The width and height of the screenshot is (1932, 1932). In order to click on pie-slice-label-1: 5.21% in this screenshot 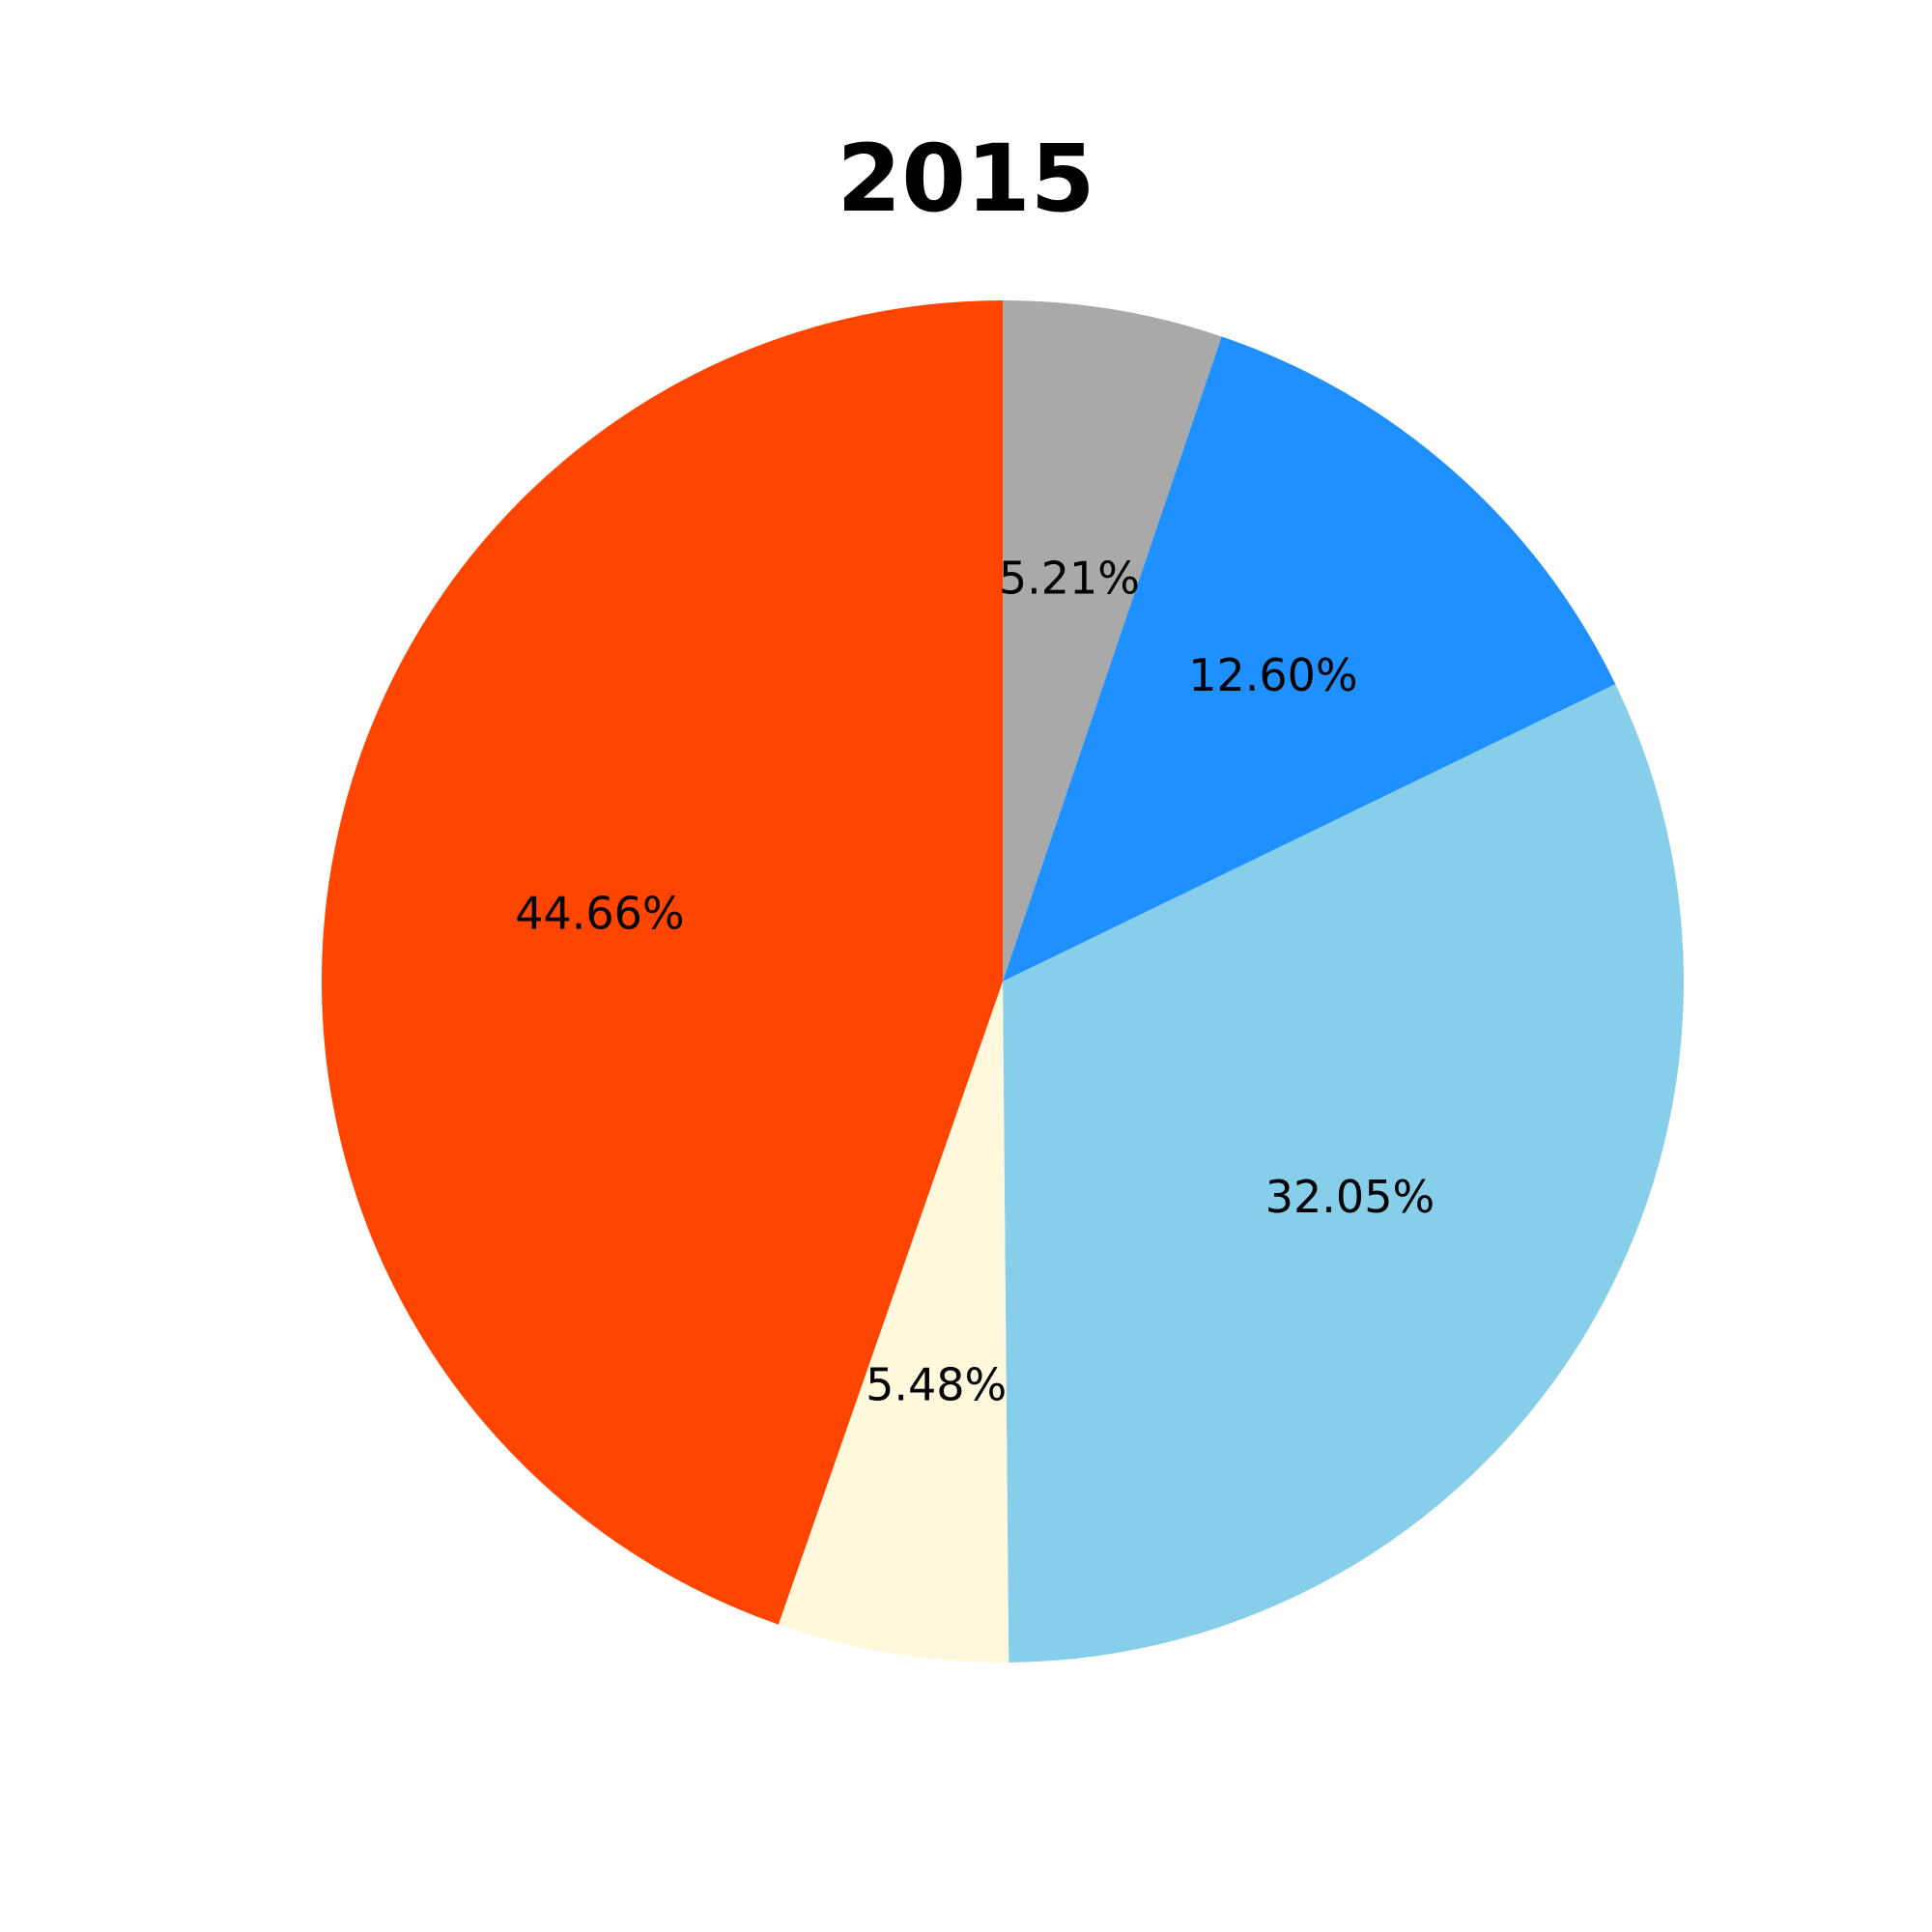, I will do `click(1069, 579)`.